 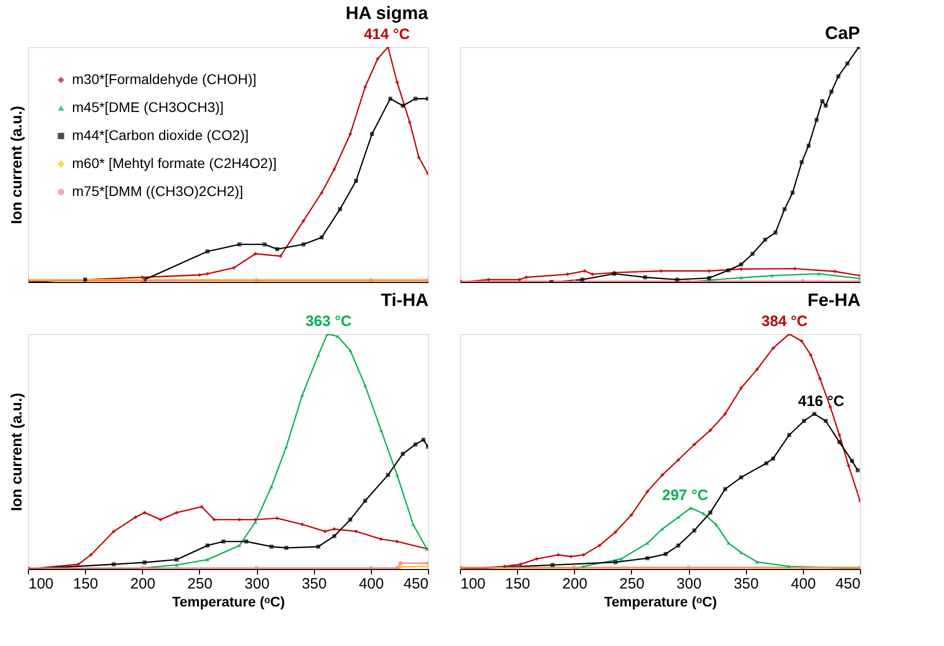 What do you see at coordinates (404, 300) in the screenshot?
I see `chart-title: Ti-HA` at bounding box center [404, 300].